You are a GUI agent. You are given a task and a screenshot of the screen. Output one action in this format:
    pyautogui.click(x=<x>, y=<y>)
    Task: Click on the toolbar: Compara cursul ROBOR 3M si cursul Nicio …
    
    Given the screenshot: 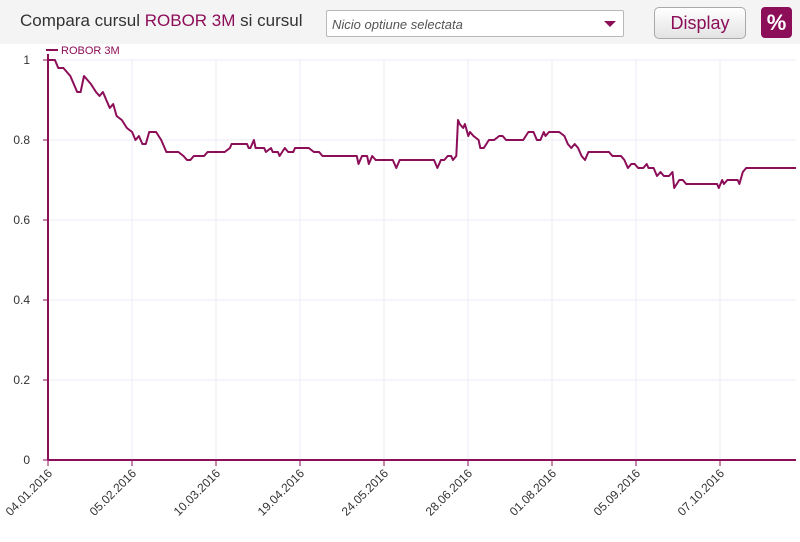 What is the action you would take?
    pyautogui.click(x=400, y=22)
    